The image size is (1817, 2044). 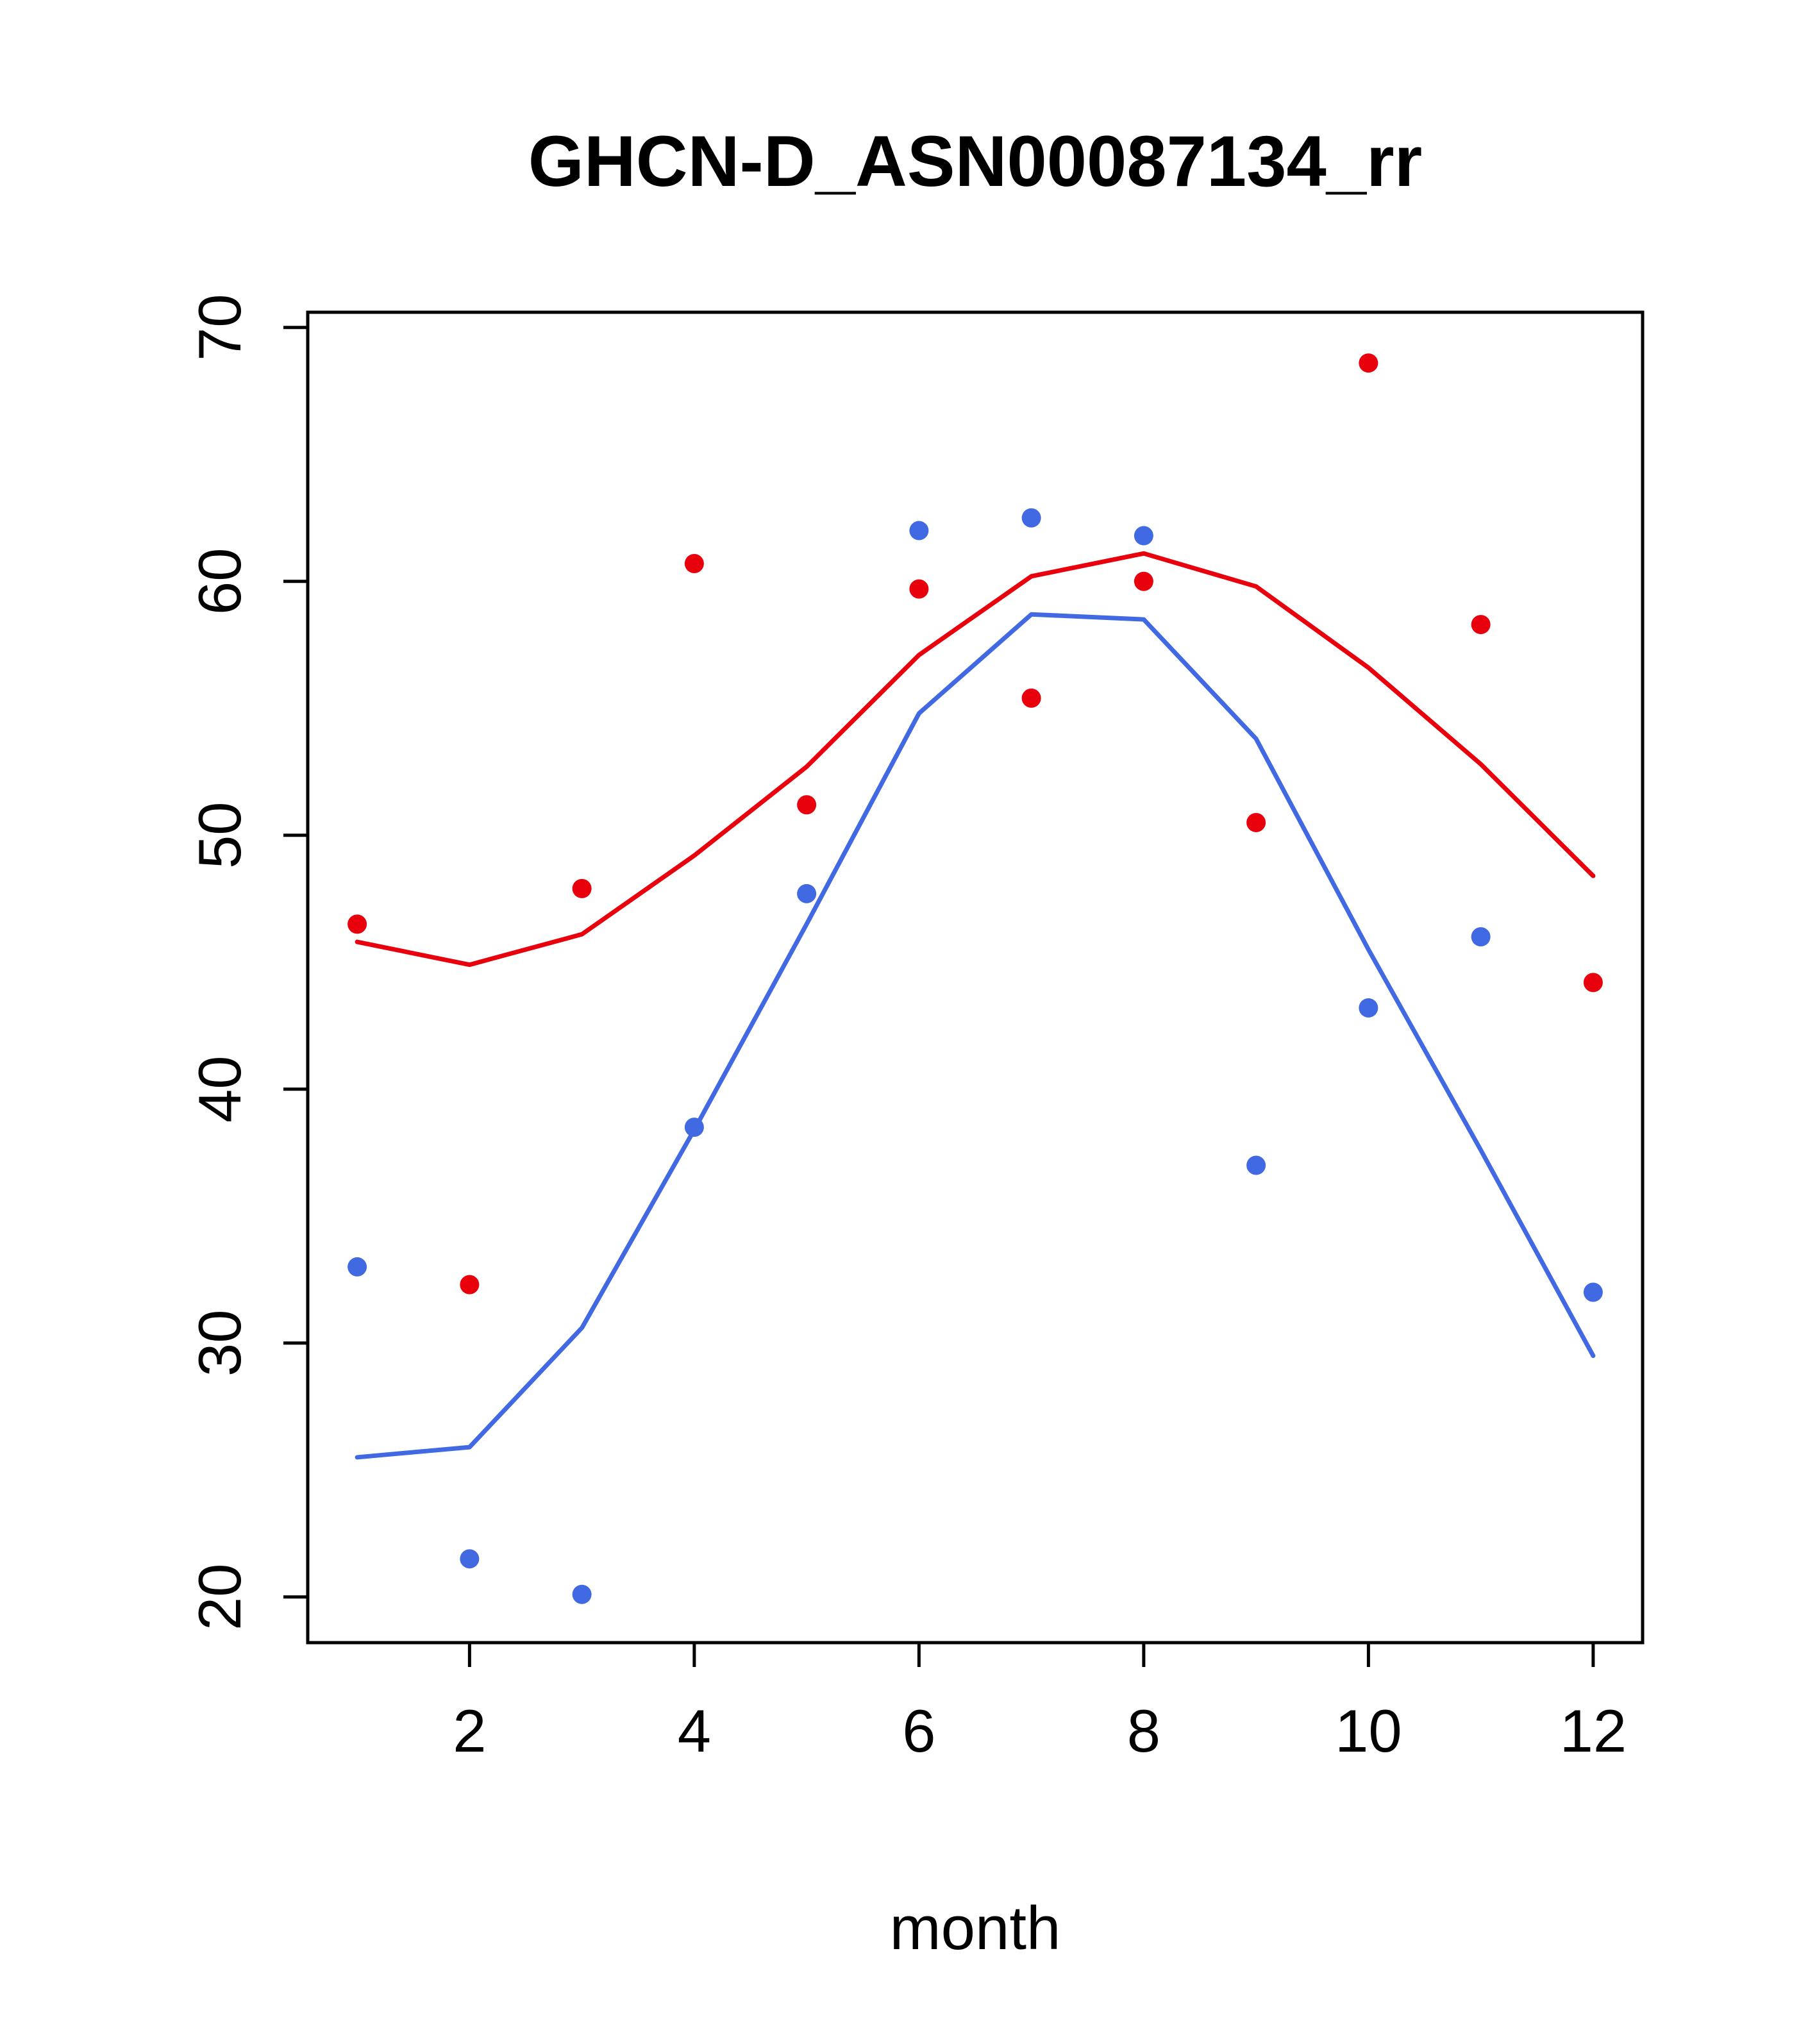 I want to click on y-tick-label: 50, so click(x=220, y=835).